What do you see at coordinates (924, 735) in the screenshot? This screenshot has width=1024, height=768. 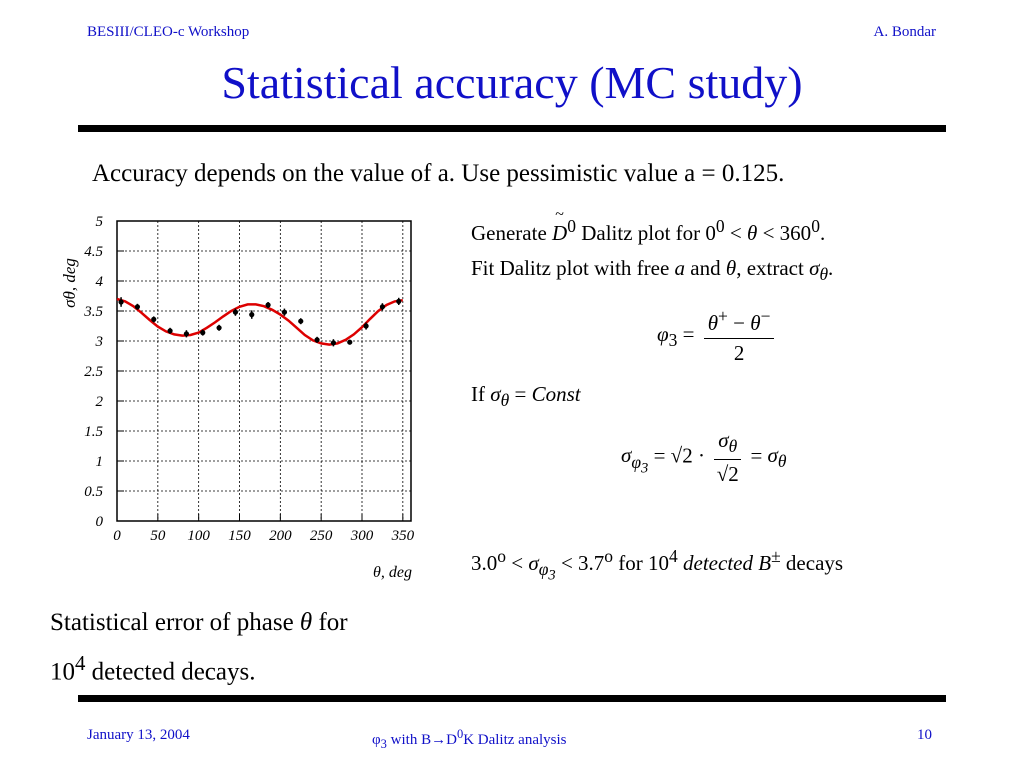 I see `footer-page-number: 10` at bounding box center [924, 735].